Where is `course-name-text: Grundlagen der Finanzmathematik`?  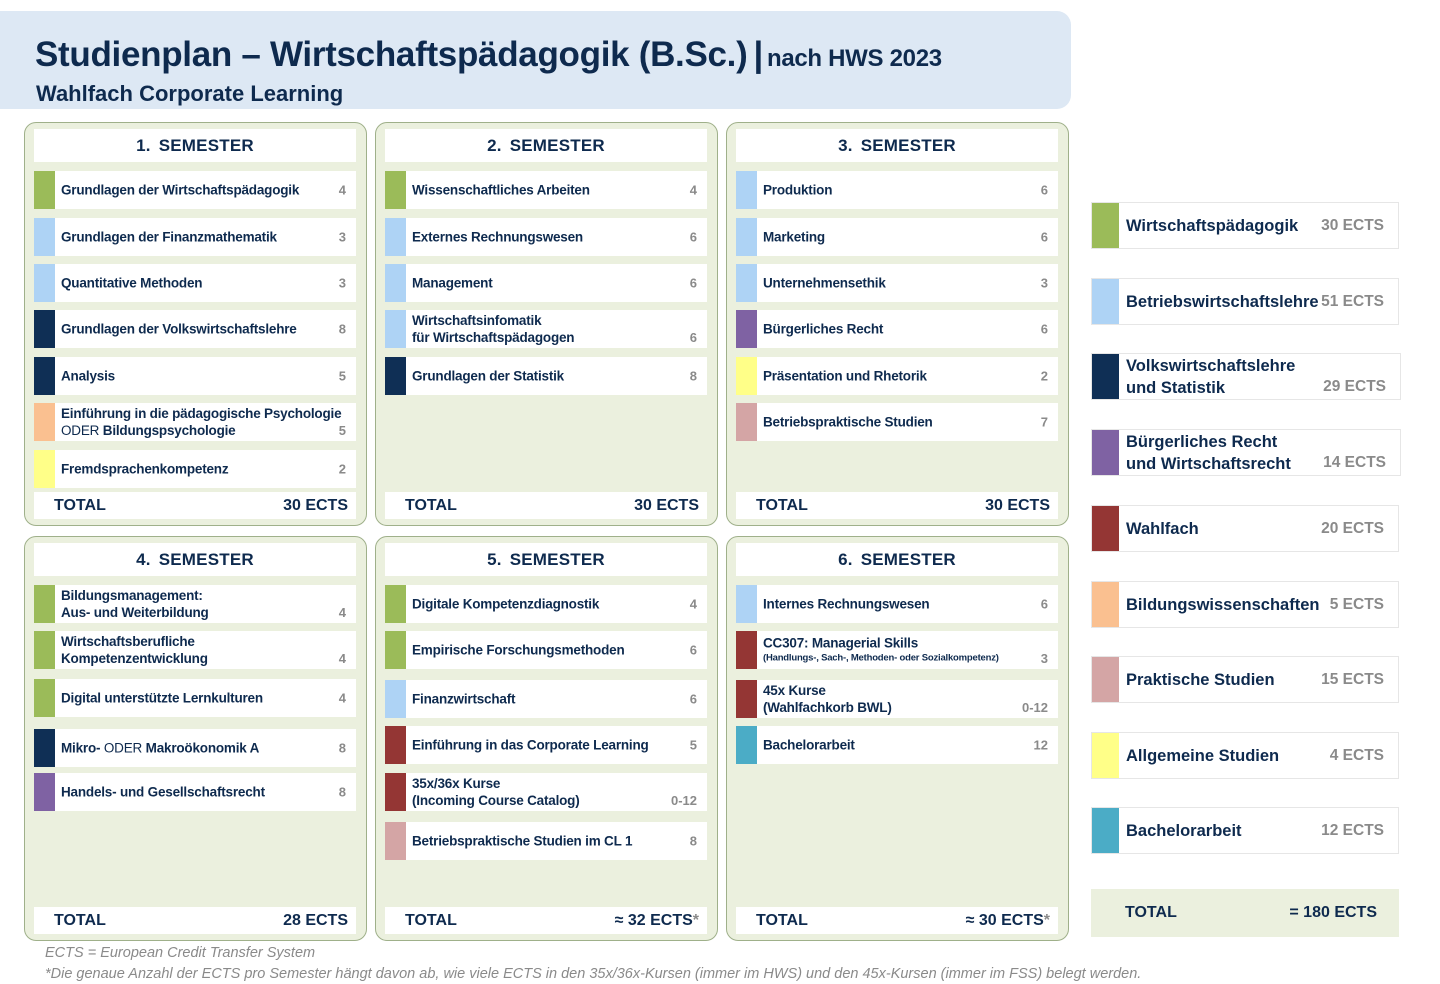 course-name-text: Grundlagen der Finanzmathematik is located at coordinates (169, 237).